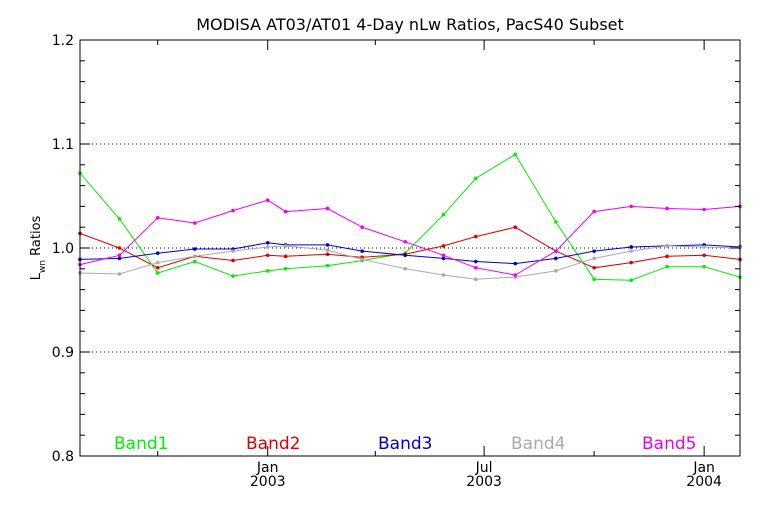  What do you see at coordinates (63, 249) in the screenshot?
I see `y-tick-label: 1.0` at bounding box center [63, 249].